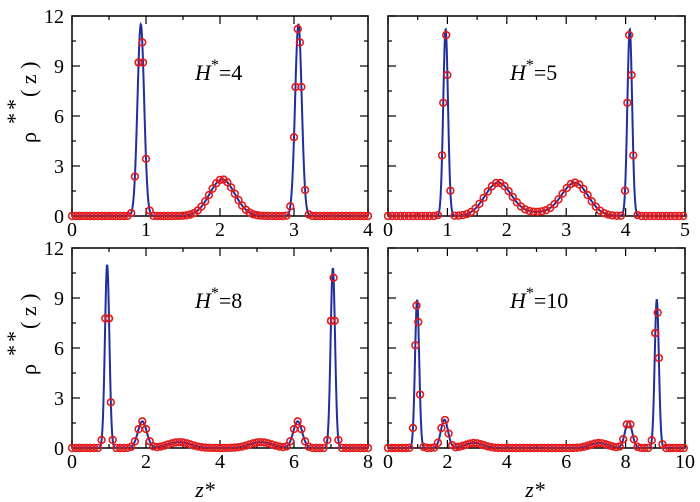 Image resolution: width=700 pixels, height=502 pixels. I want to click on x-tick-label: 6, so click(566, 462).